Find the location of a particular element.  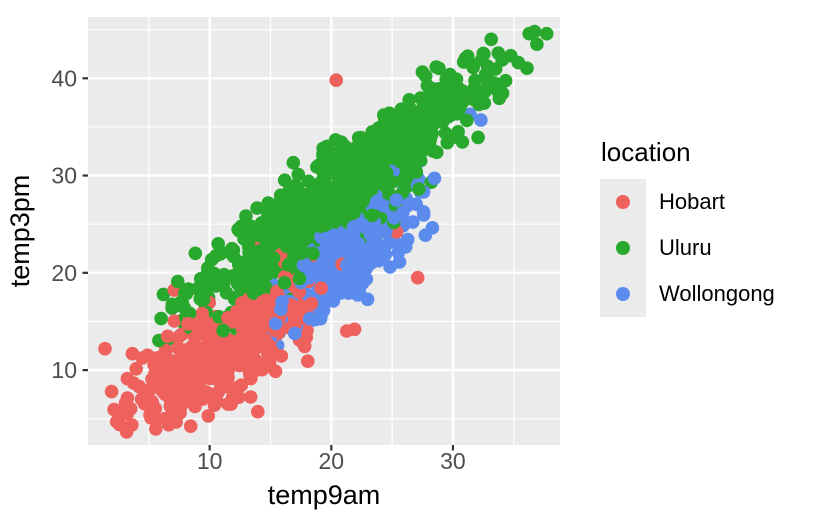

legend-item-wollongong: Wollongong is located at coordinates (687, 294).